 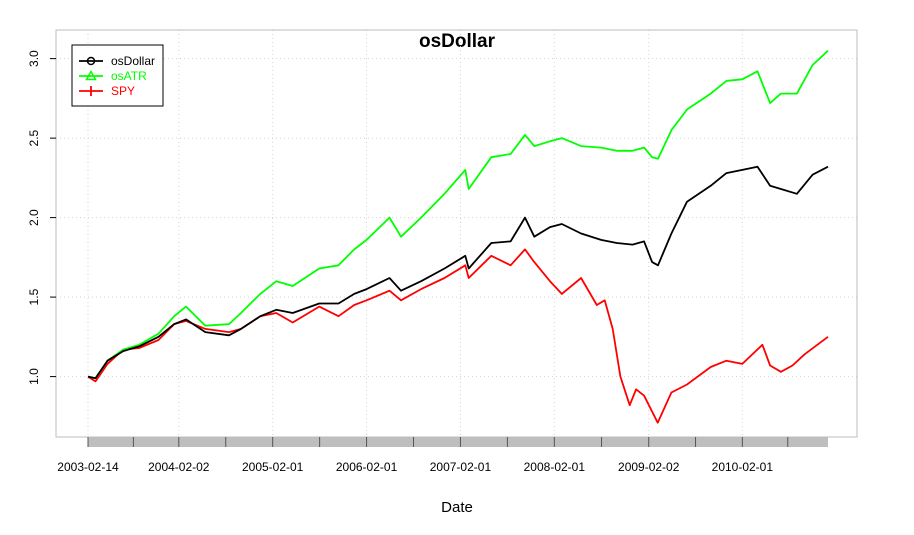 I want to click on x-tick-label: 2008-02-01, so click(x=555, y=467).